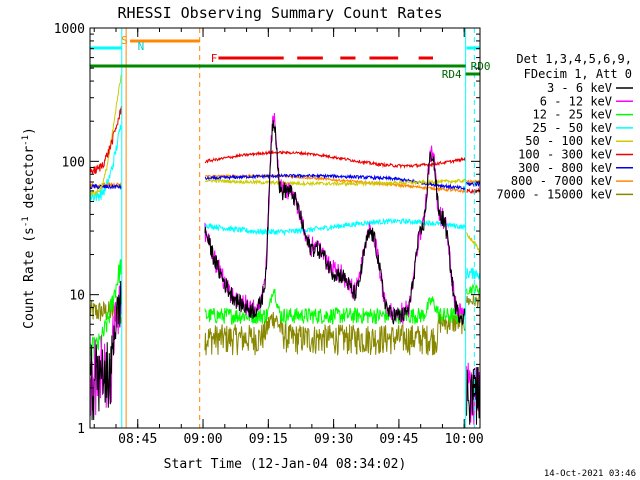  What do you see at coordinates (579, 88) in the screenshot?
I see `legend-label-s3: 3 - 6 keV` at bounding box center [579, 88].